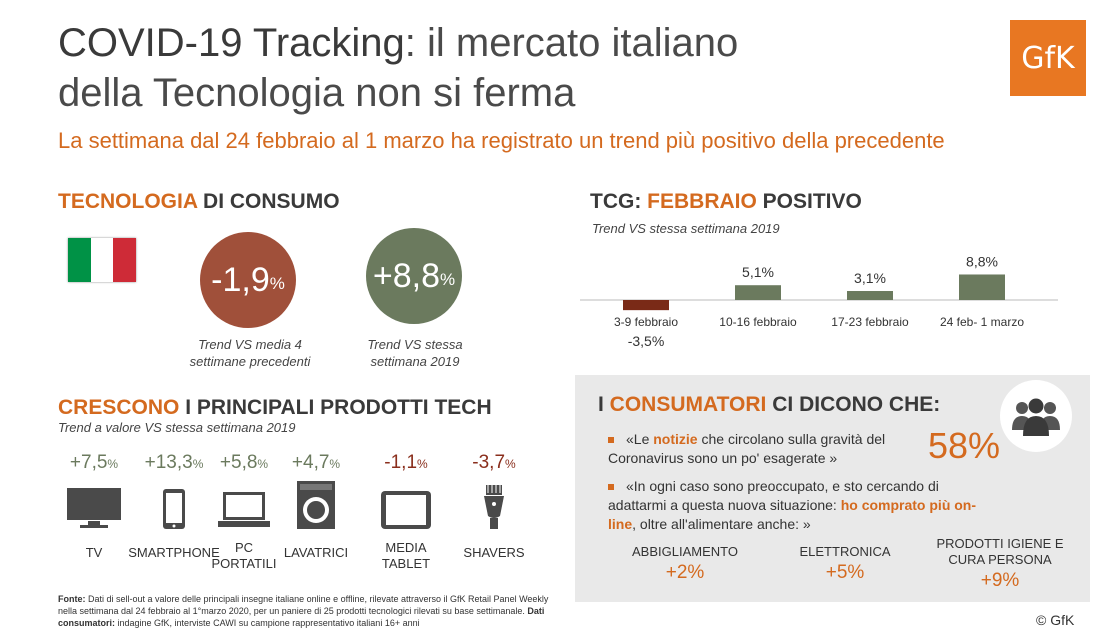 This screenshot has width=1120, height=637. What do you see at coordinates (335, 407) in the screenshot?
I see `products-heading-rest: I PRINCIPALI PRODOTTI TECH` at bounding box center [335, 407].